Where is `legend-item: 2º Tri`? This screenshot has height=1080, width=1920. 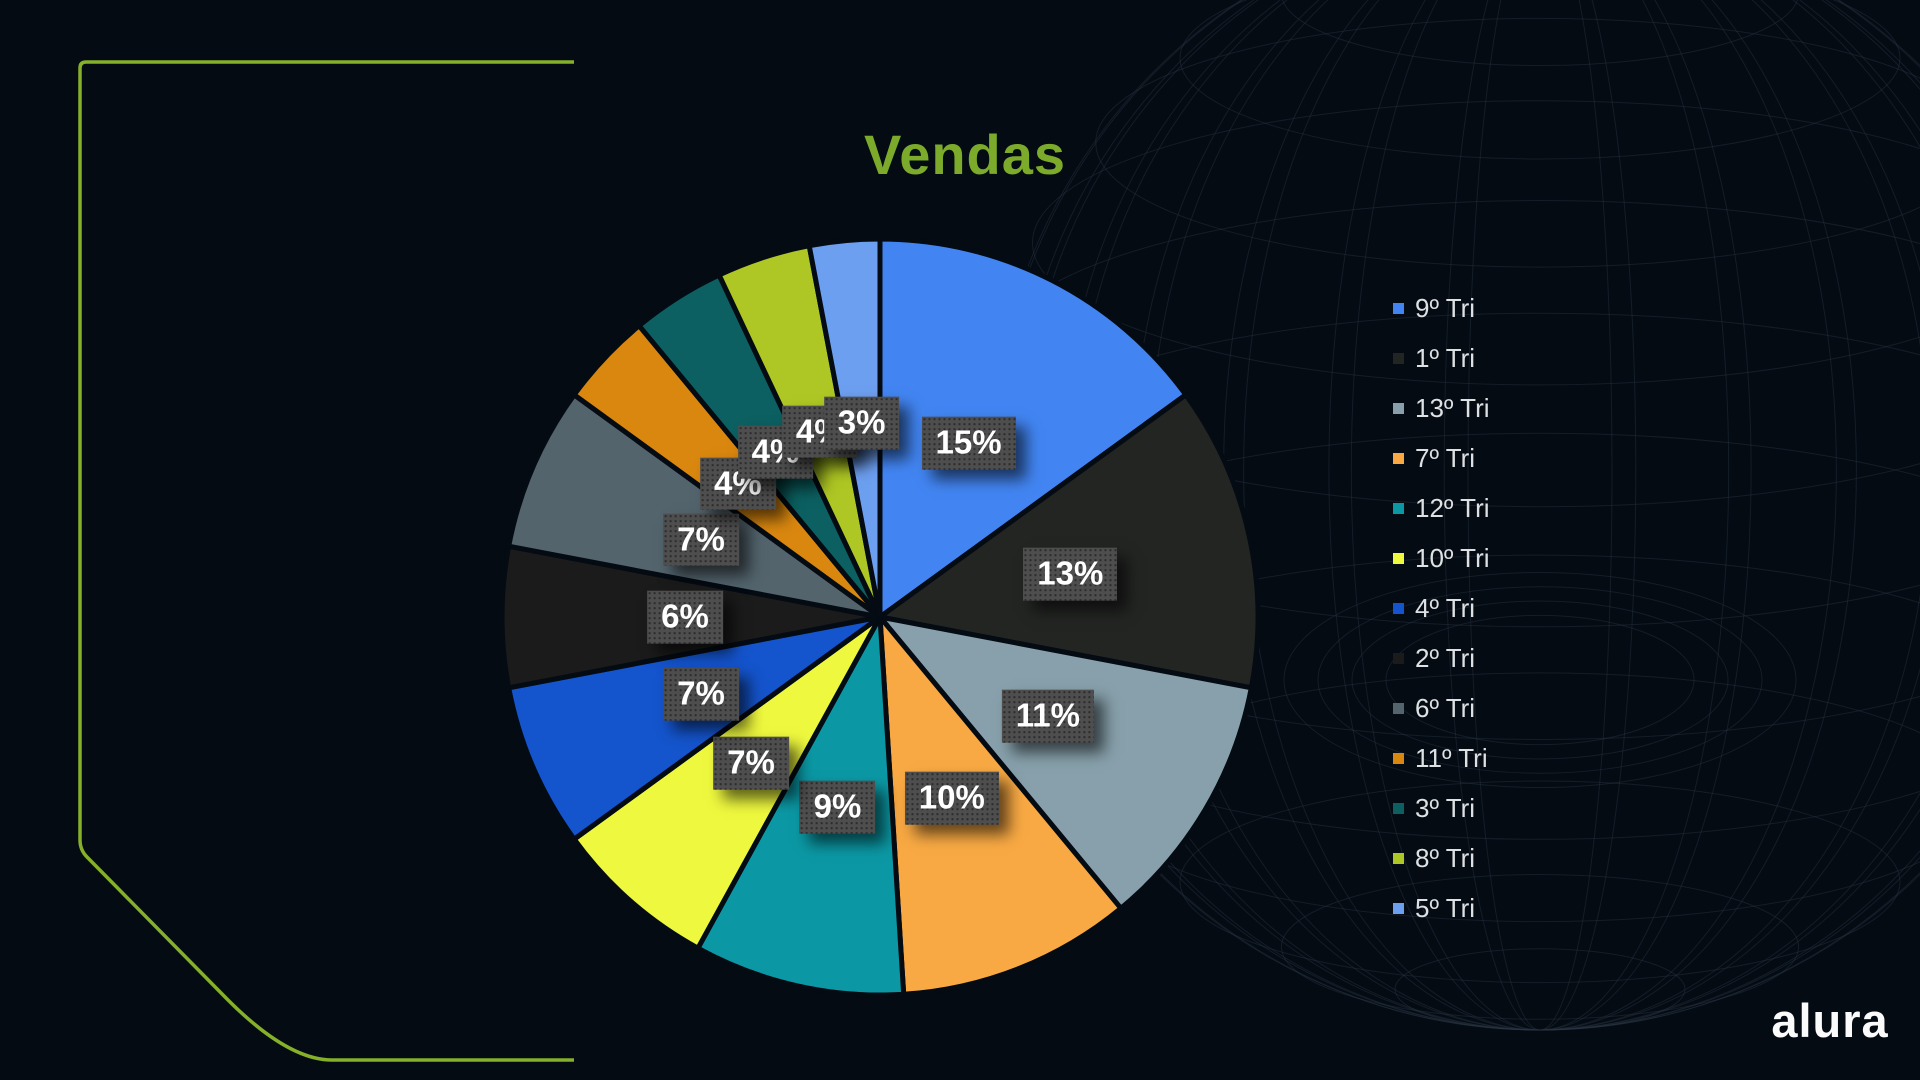 legend-item: 2º Tri is located at coordinates (1441, 658).